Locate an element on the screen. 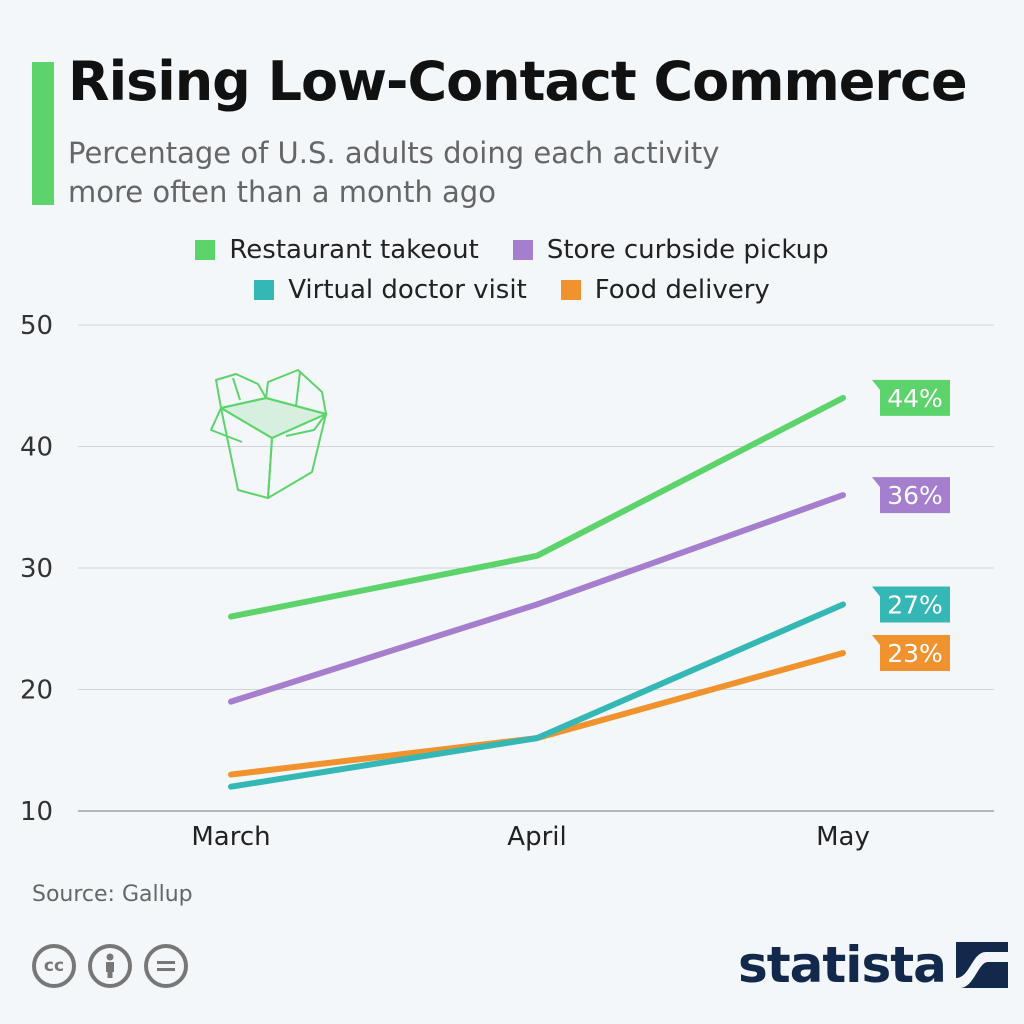  title-accent-bar is located at coordinates (43, 133).